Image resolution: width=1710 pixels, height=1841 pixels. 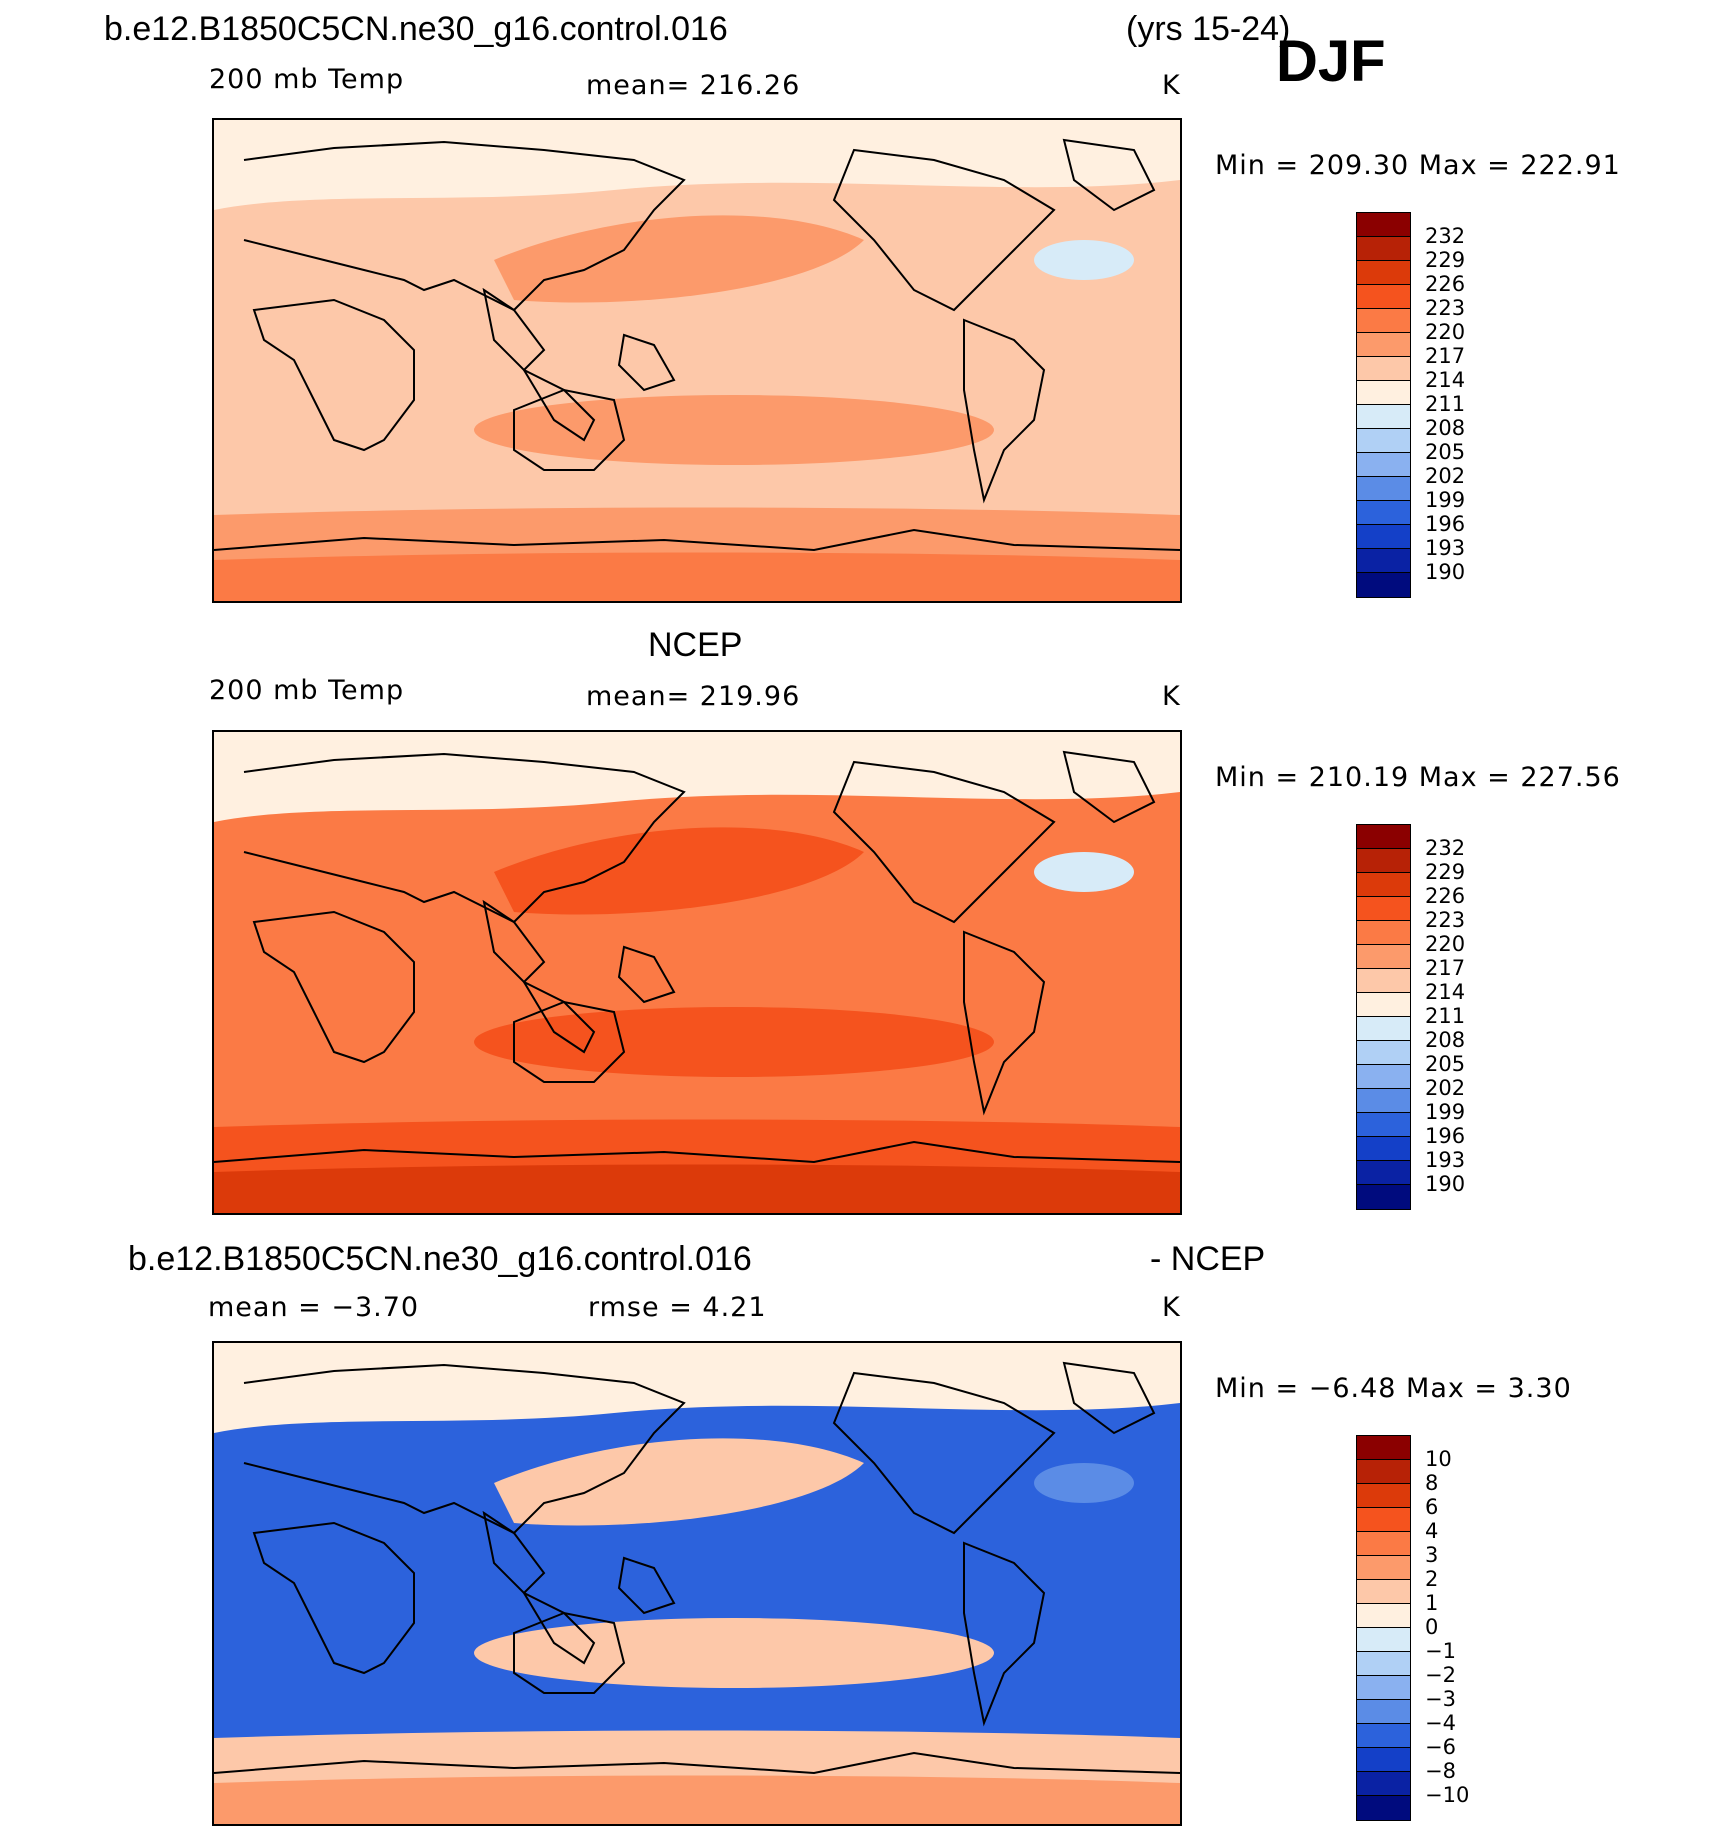 What do you see at coordinates (1440, 1699) in the screenshot?
I see `colorbar-label: −3` at bounding box center [1440, 1699].